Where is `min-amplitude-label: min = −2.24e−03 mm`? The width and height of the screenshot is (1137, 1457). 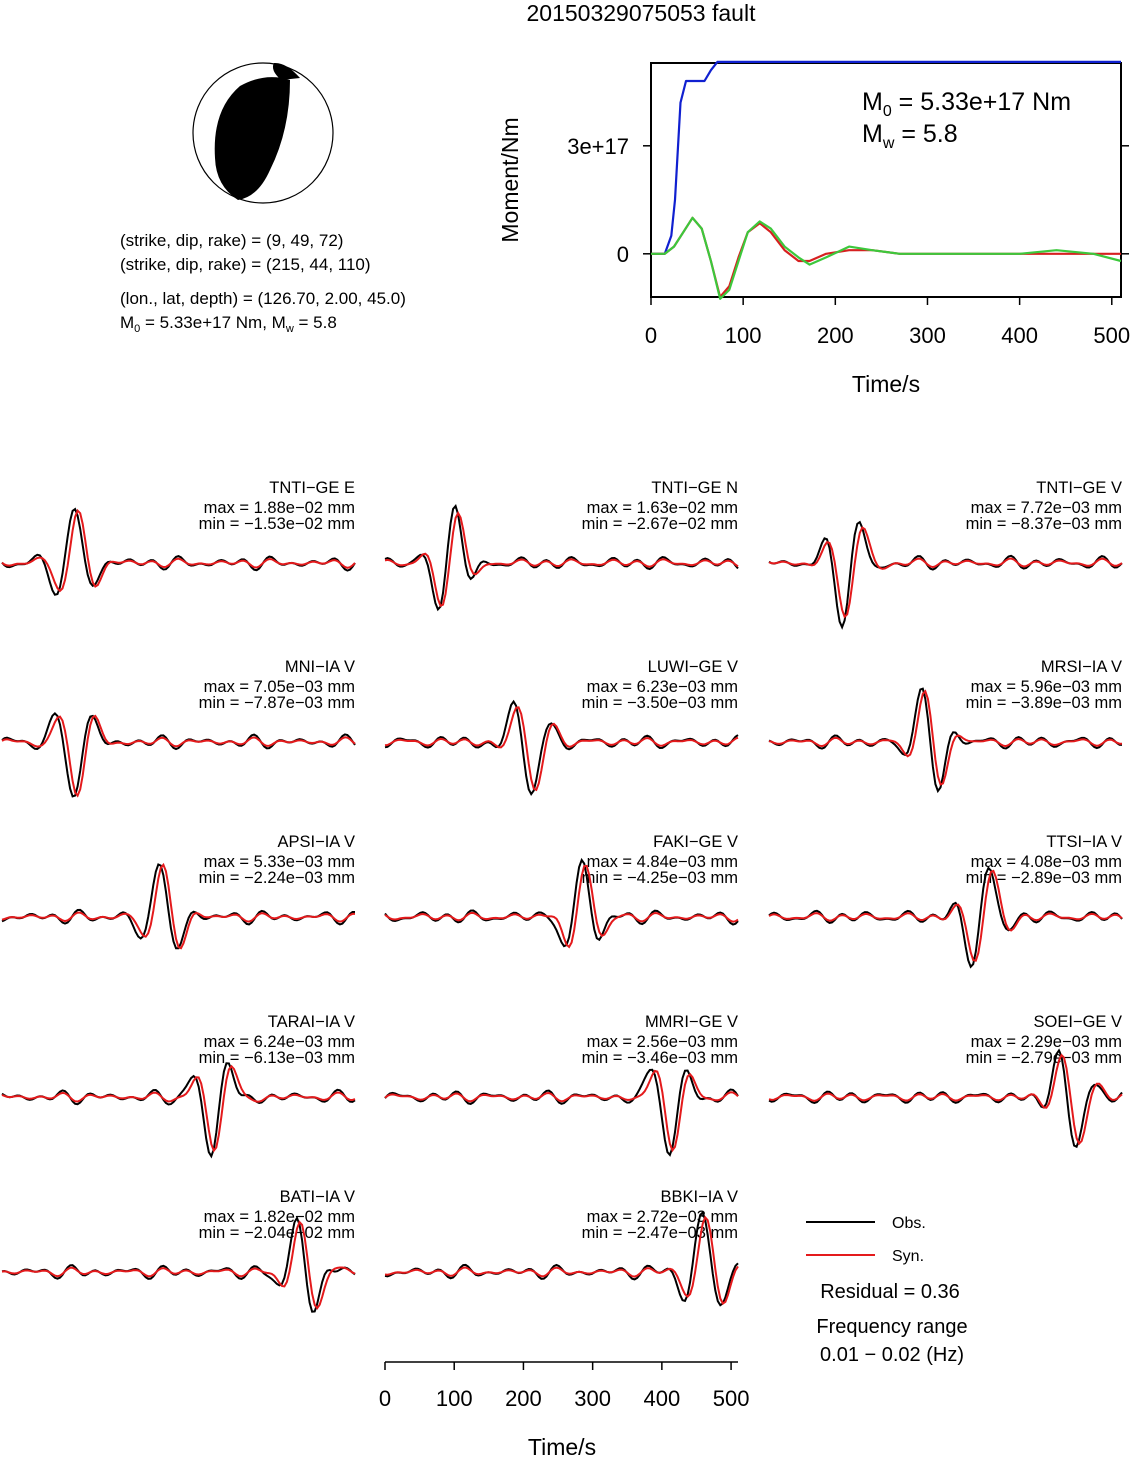
min-amplitude-label: min = −2.24e−03 mm is located at coordinates (277, 878).